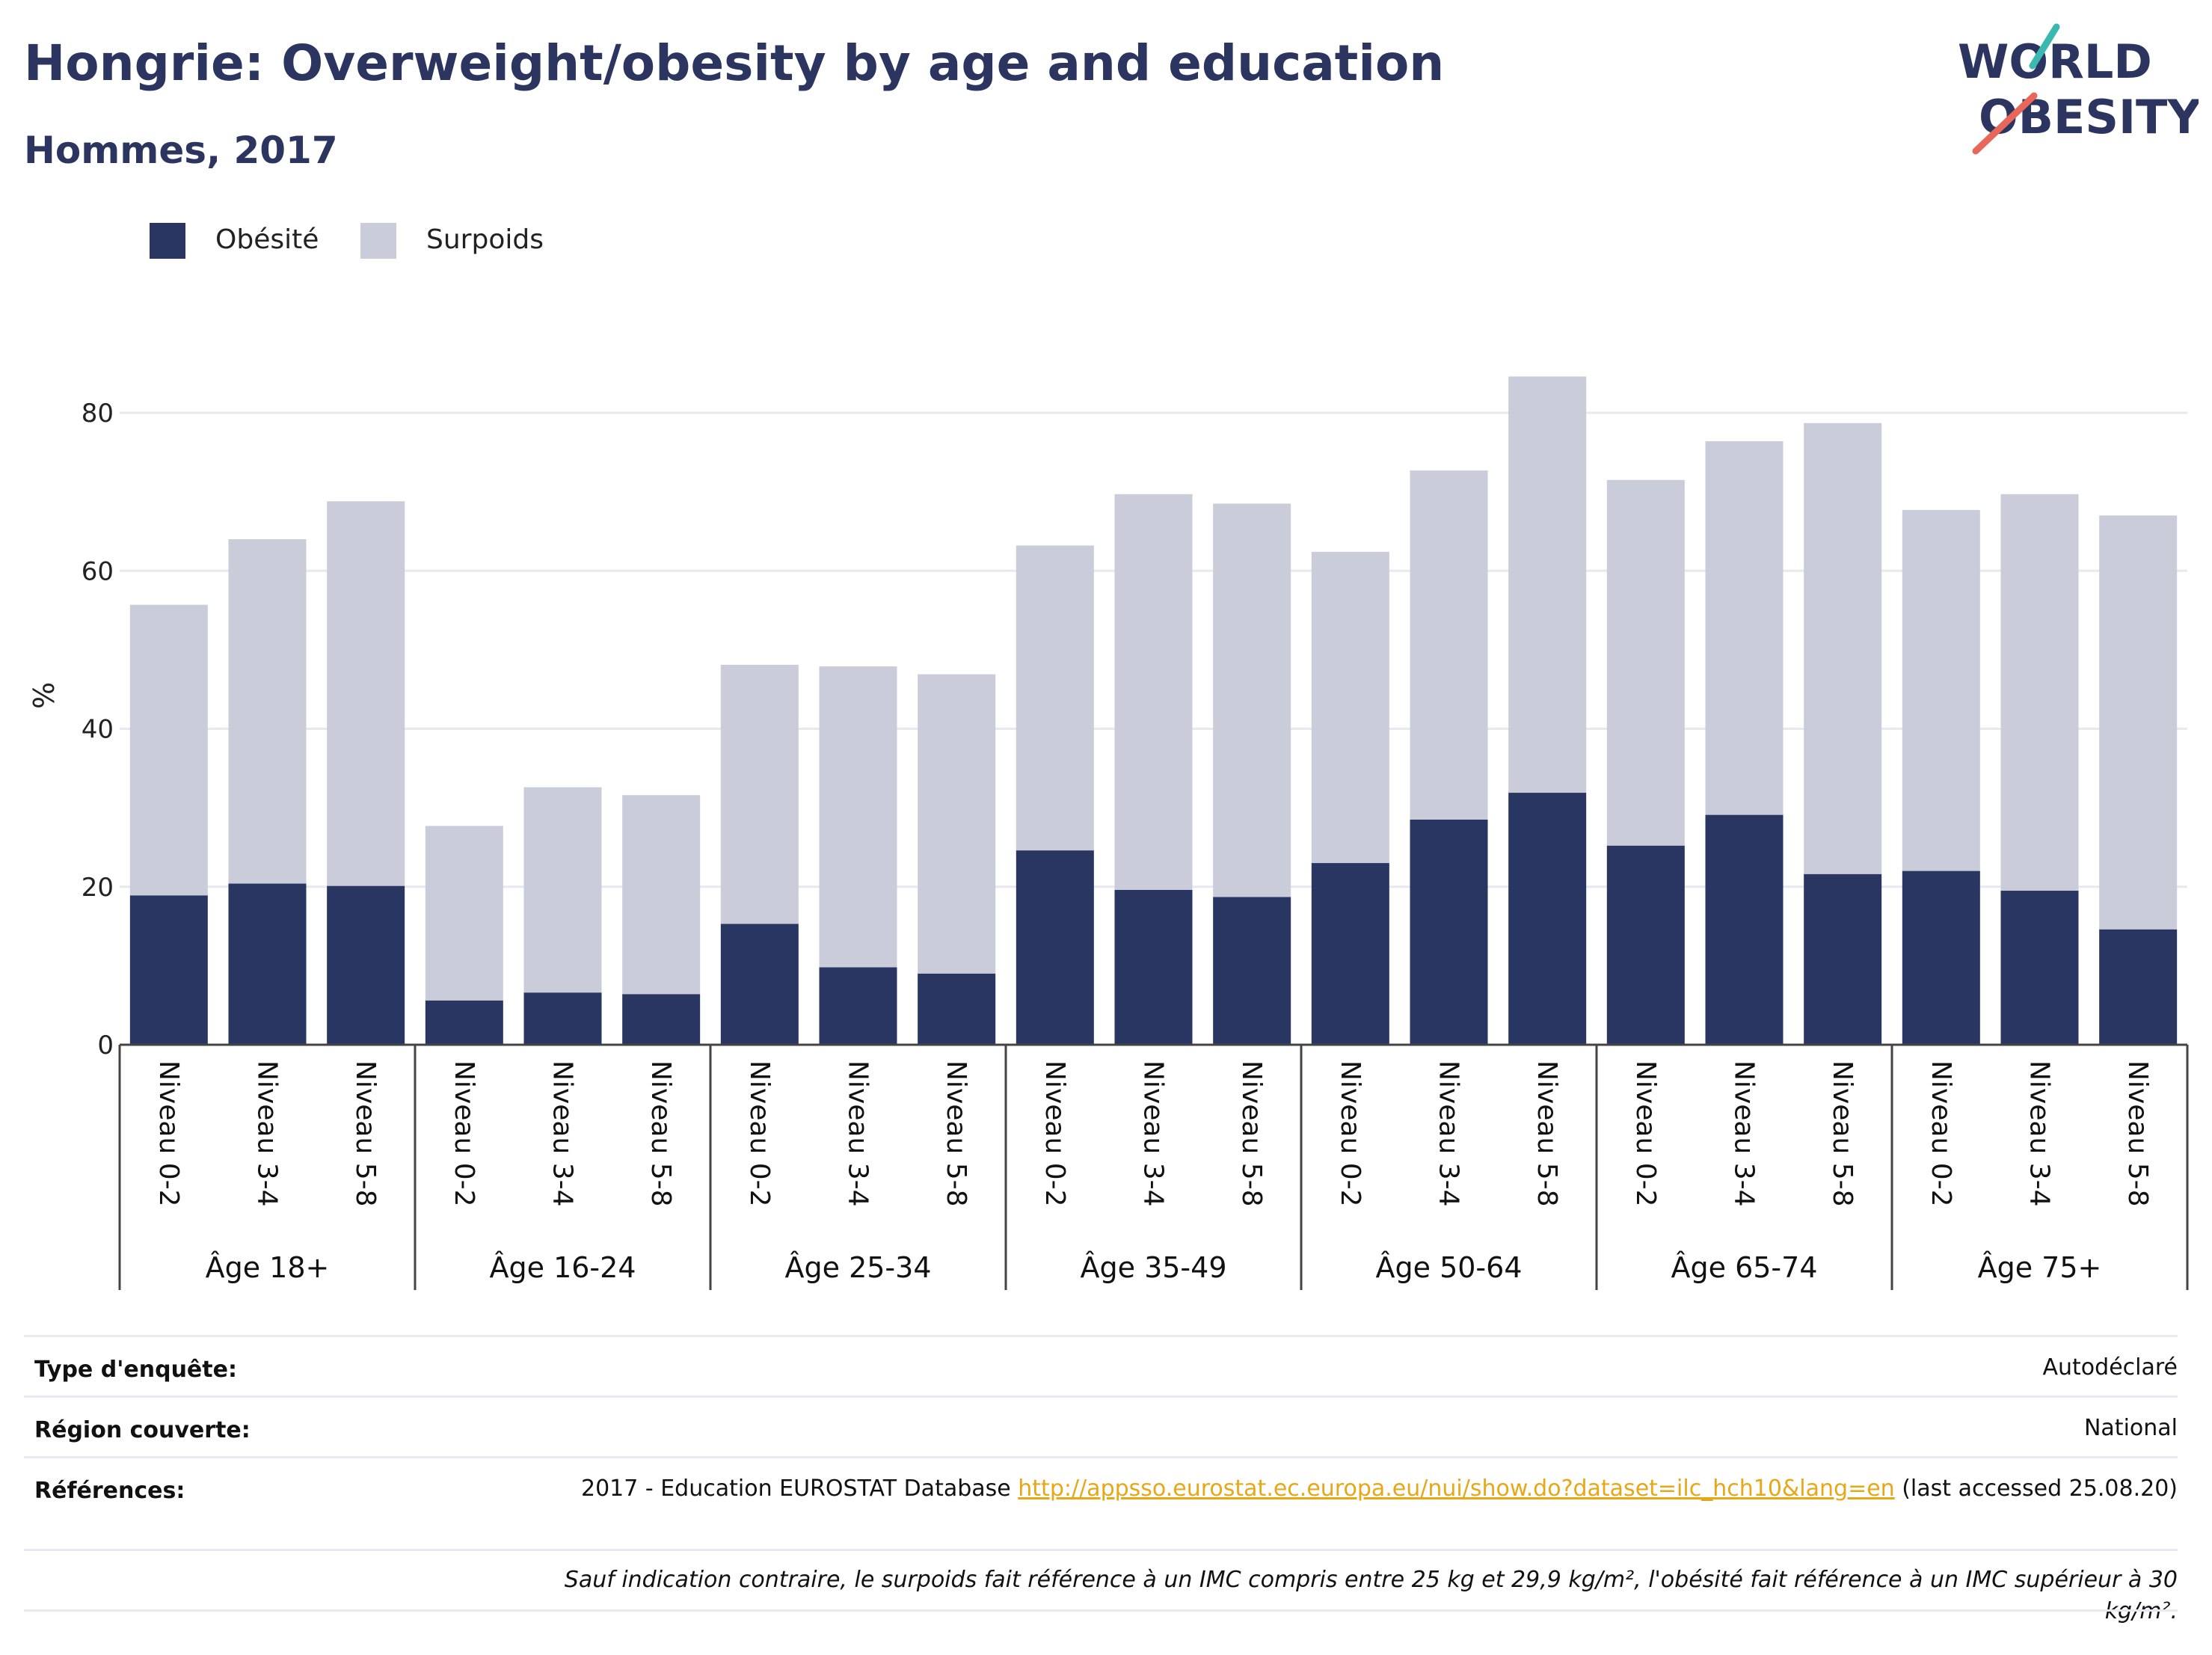 The width and height of the screenshot is (2212, 1655). Describe the element at coordinates (98, 730) in the screenshot. I see `y-tick-label: 40` at that location.